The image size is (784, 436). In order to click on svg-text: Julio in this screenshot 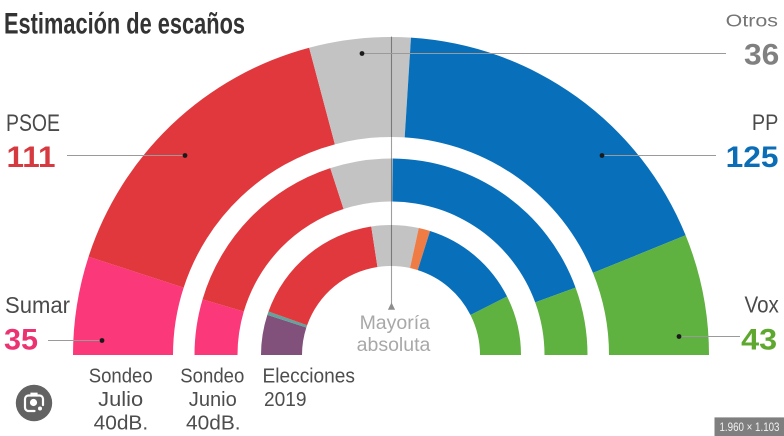, I will do `click(120, 400)`.